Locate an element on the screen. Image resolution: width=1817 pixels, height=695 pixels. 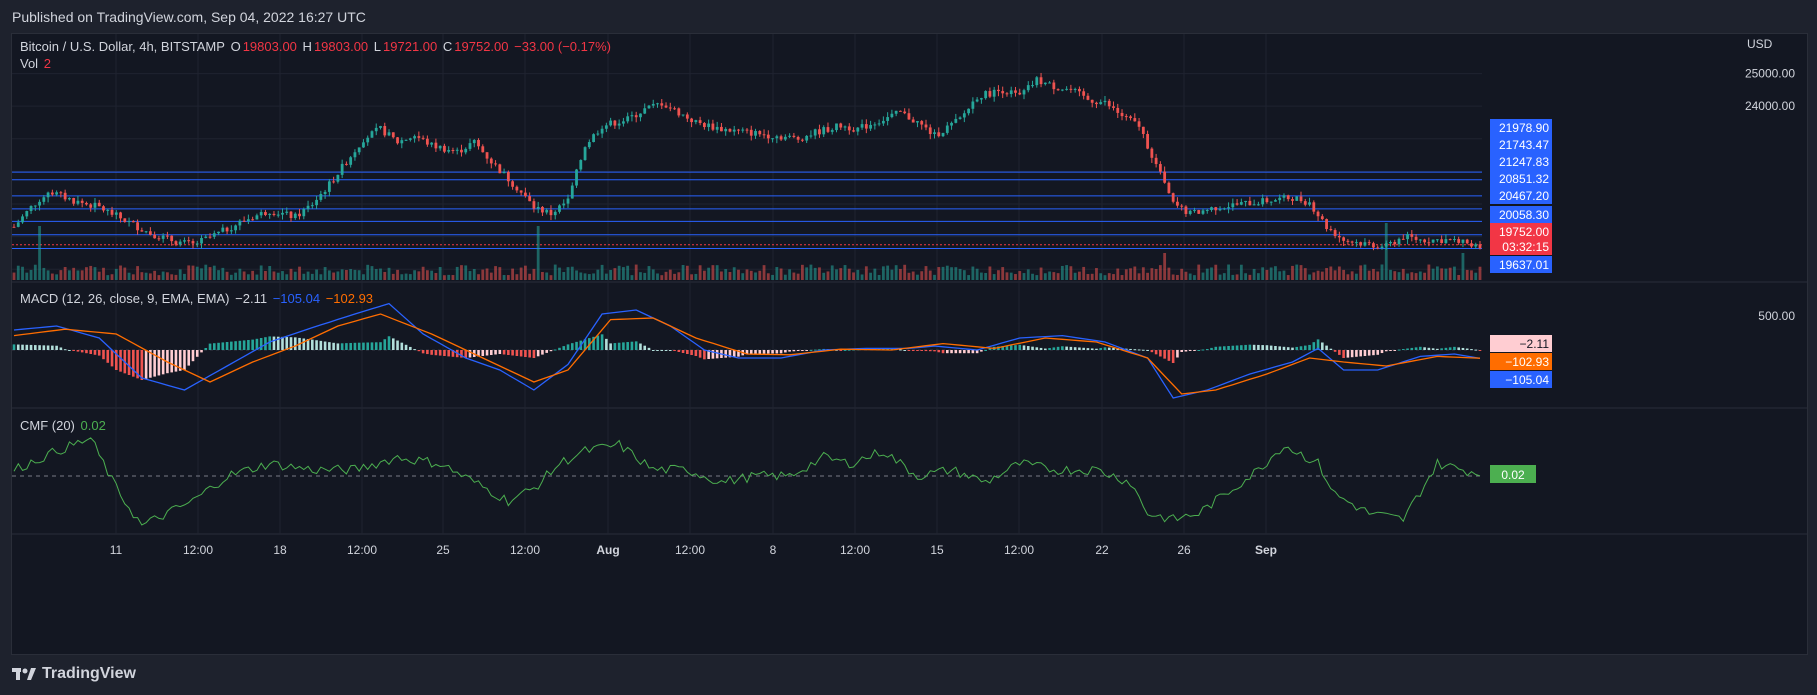
symbol-label: Bitcoin / U.S. Dollar, 4h, BITSTAMP is located at coordinates (122, 46).